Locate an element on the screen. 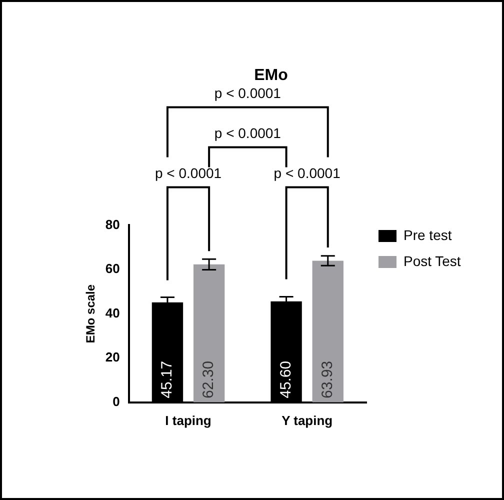 This screenshot has width=504, height=500. y-tick-label: 60 is located at coordinates (112, 268).